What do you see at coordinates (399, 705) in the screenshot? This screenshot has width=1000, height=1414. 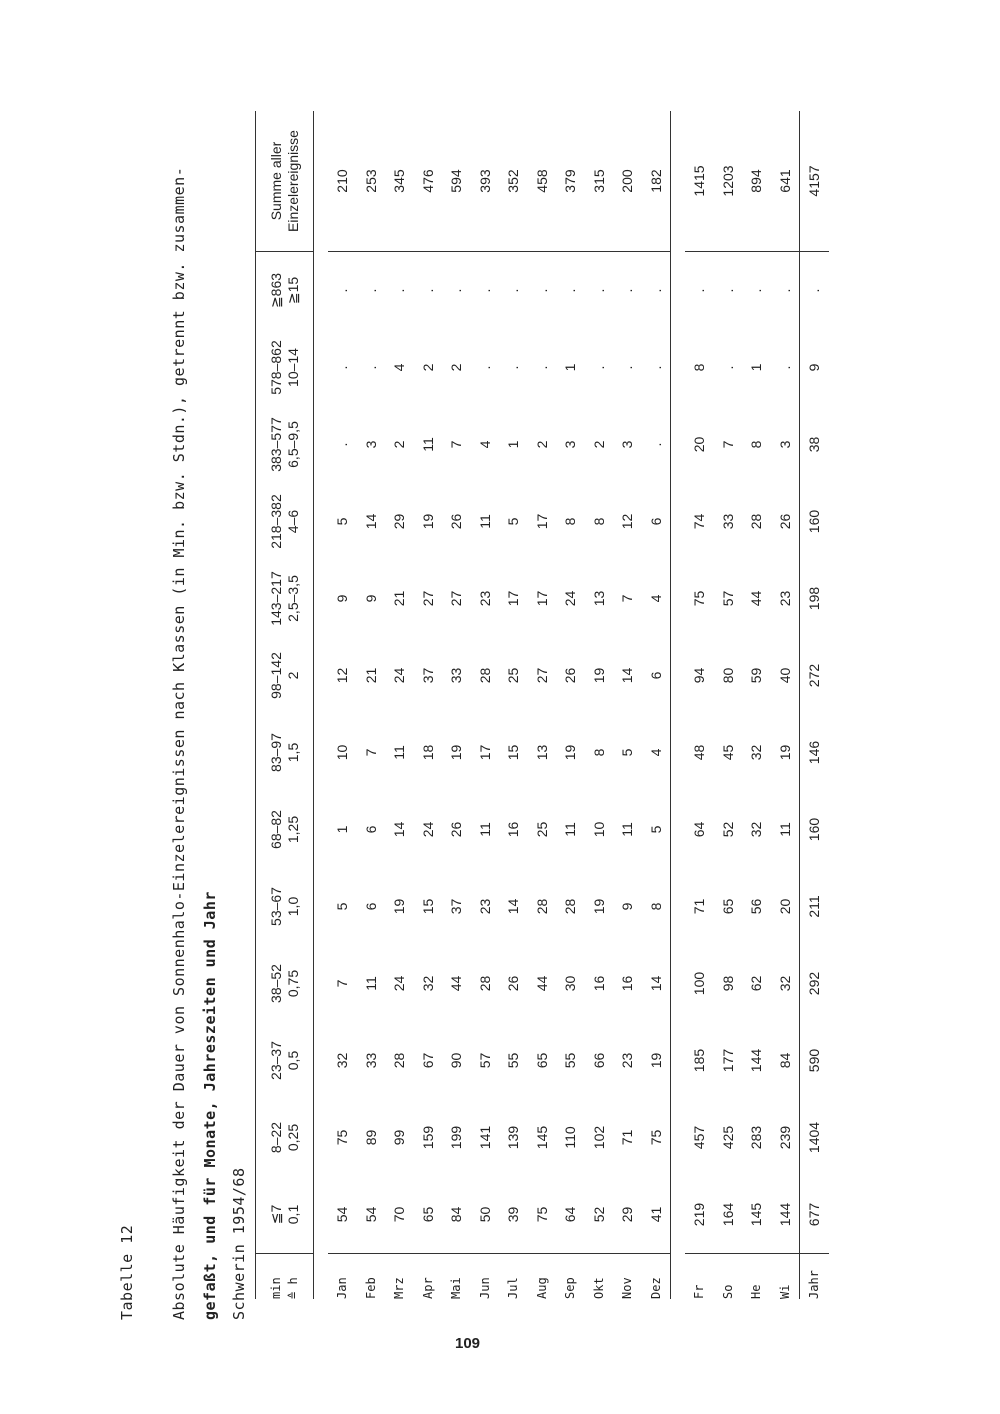 I see `table-row: Mrz 70 99 28 24 19 14 11 24 21 29 2 4. 345` at bounding box center [399, 705].